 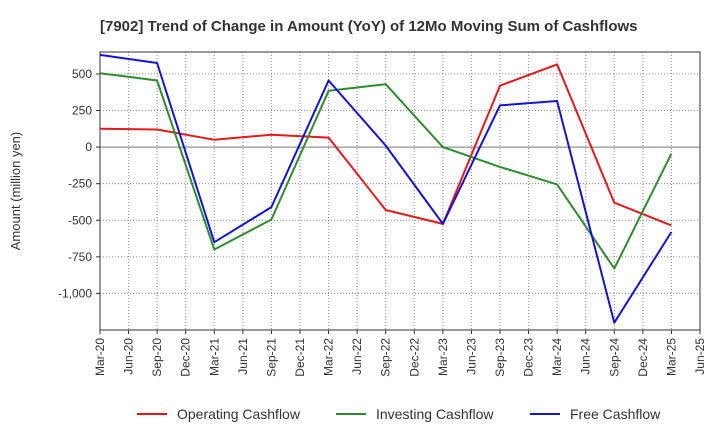 I want to click on x-tick-label: Dec-21, so click(x=300, y=357).